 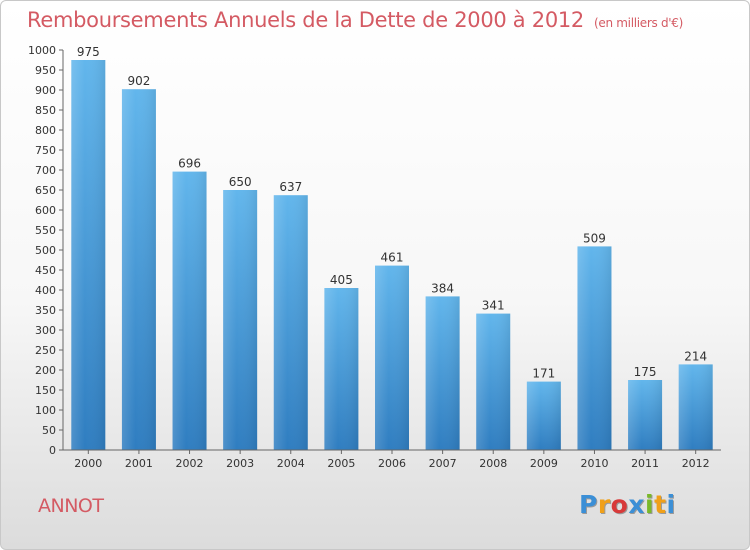 I want to click on bar-value-label: 384, so click(x=442, y=288).